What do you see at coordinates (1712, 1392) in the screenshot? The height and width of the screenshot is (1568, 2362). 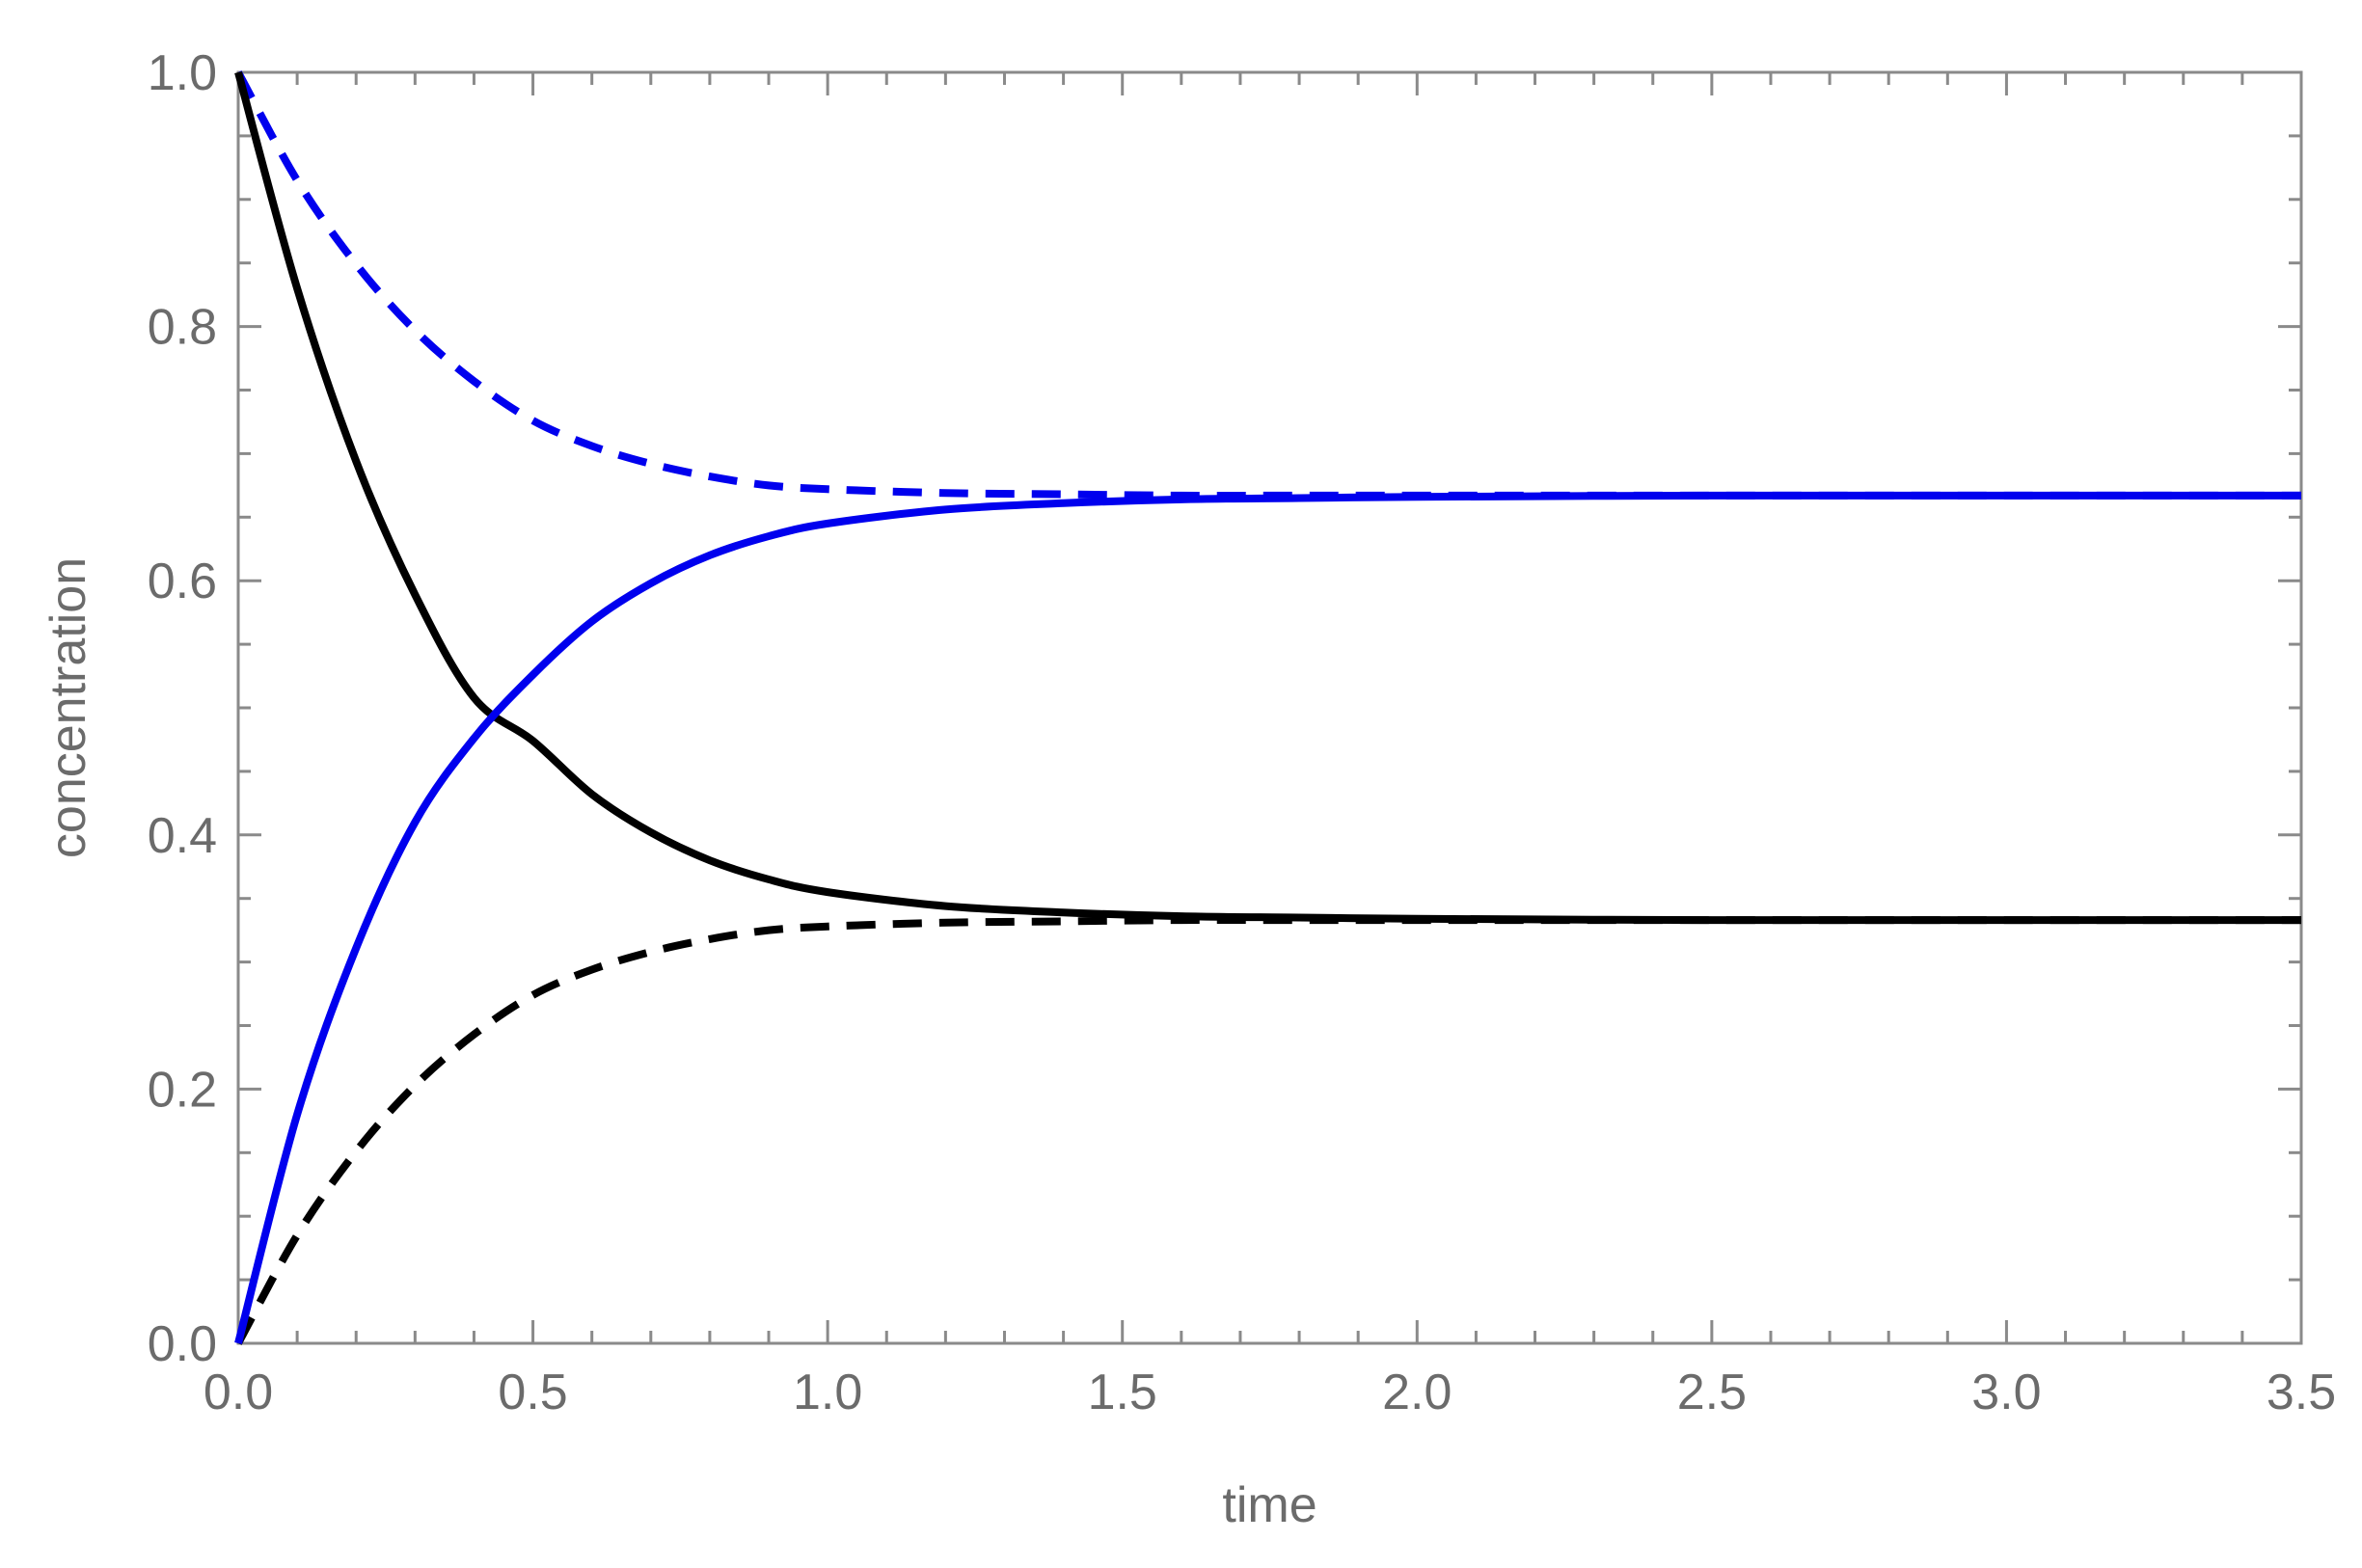 I see `x-tick-label: 2.5` at bounding box center [1712, 1392].